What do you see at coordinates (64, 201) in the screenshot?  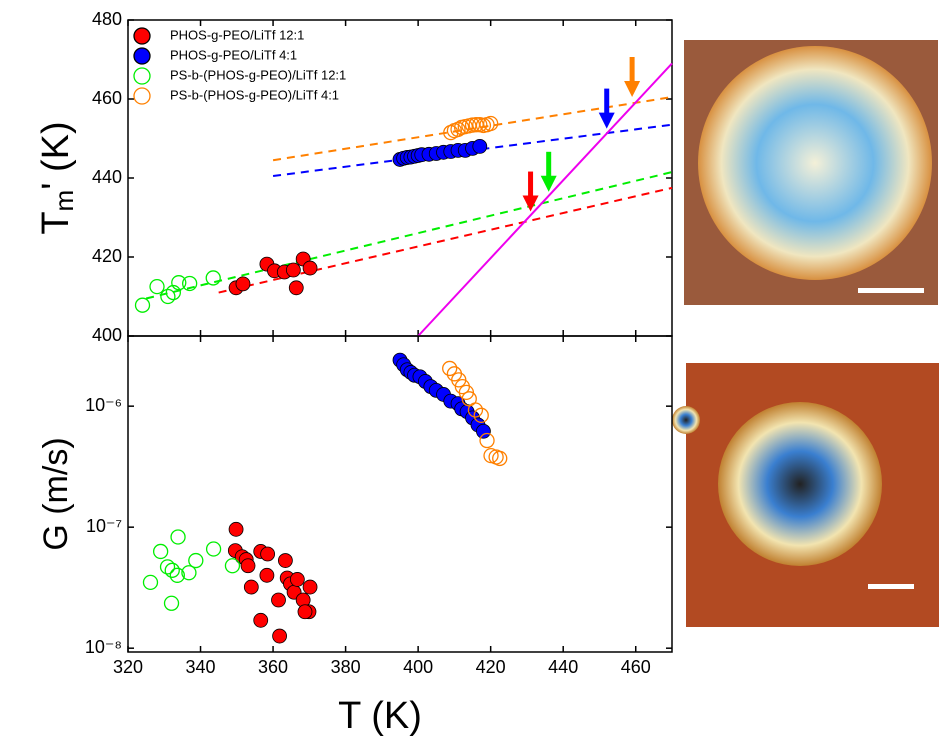 I see `y-axis-label-sub: m` at bounding box center [64, 201].